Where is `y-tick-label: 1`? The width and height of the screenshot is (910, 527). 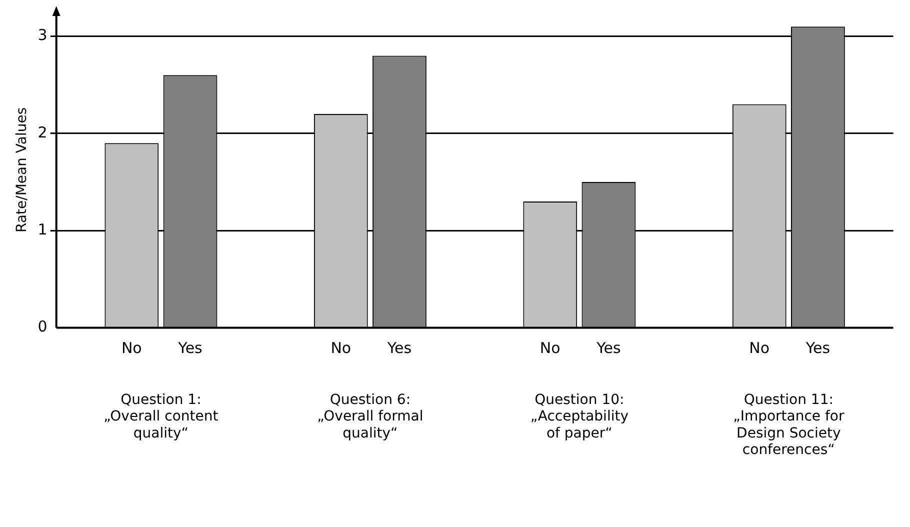 y-tick-label: 1 is located at coordinates (43, 229).